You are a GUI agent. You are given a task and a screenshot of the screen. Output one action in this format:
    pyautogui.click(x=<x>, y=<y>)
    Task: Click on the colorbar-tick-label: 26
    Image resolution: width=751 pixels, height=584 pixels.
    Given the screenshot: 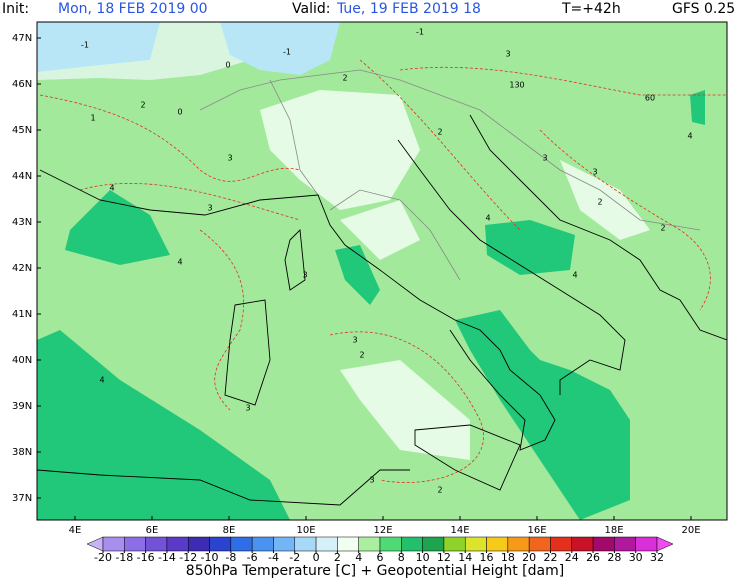 What is the action you would take?
    pyautogui.click(x=593, y=557)
    